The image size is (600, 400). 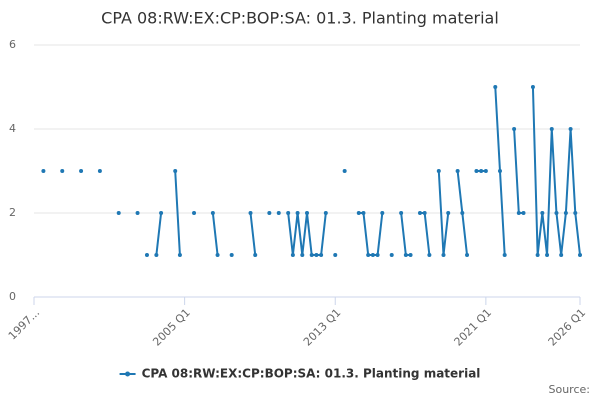 What do you see at coordinates (473, 327) in the screenshot?
I see `x-tick-label: 2021 Q1` at bounding box center [473, 327].